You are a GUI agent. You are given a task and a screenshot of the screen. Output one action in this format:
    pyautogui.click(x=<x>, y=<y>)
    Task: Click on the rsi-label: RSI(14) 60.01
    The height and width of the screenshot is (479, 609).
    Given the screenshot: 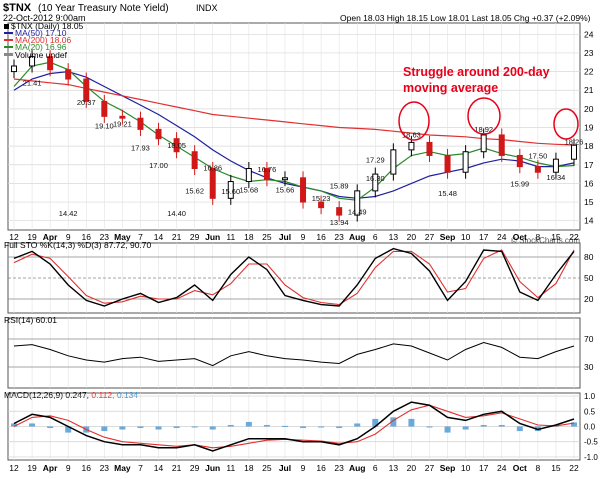 What is the action you would take?
    pyautogui.click(x=30, y=320)
    